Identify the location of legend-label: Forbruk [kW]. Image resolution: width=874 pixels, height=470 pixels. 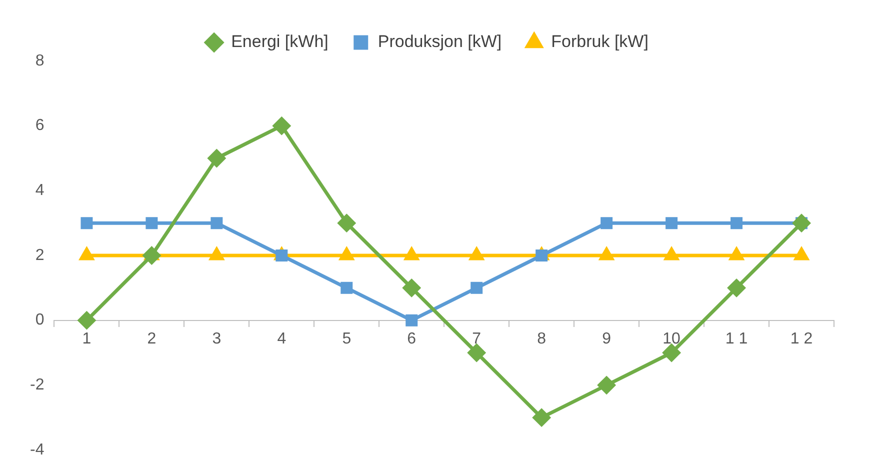
(599, 42).